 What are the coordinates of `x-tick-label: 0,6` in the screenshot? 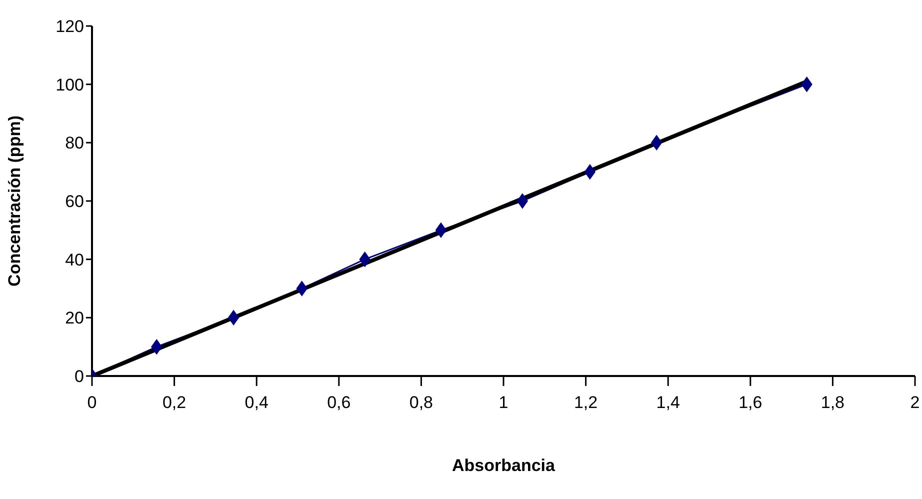 It's located at (339, 402).